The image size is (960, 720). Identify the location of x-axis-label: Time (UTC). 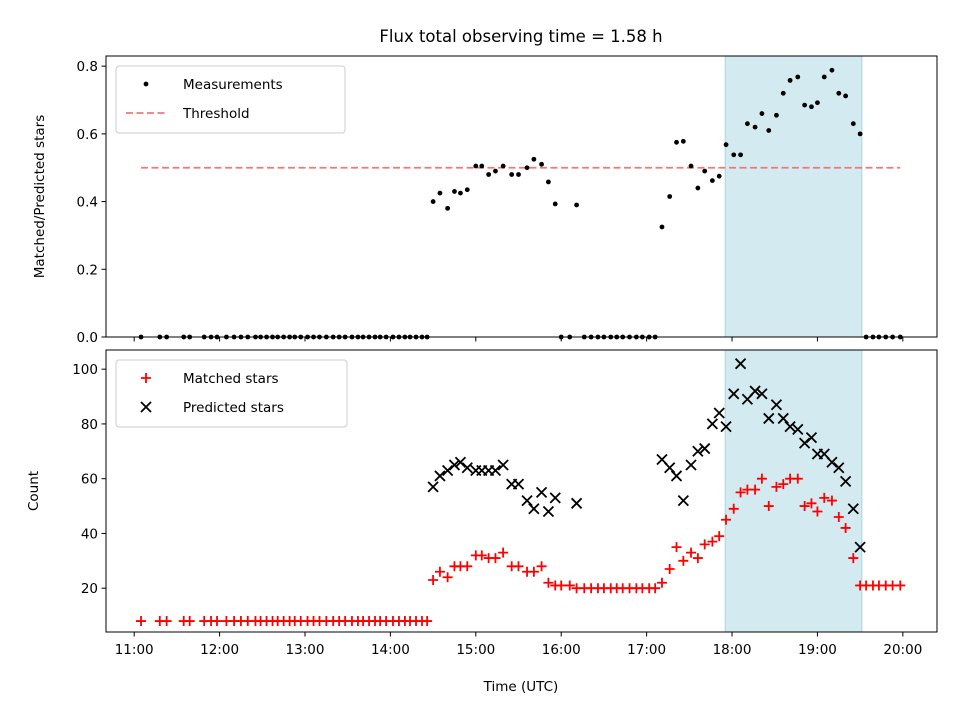
(521, 687).